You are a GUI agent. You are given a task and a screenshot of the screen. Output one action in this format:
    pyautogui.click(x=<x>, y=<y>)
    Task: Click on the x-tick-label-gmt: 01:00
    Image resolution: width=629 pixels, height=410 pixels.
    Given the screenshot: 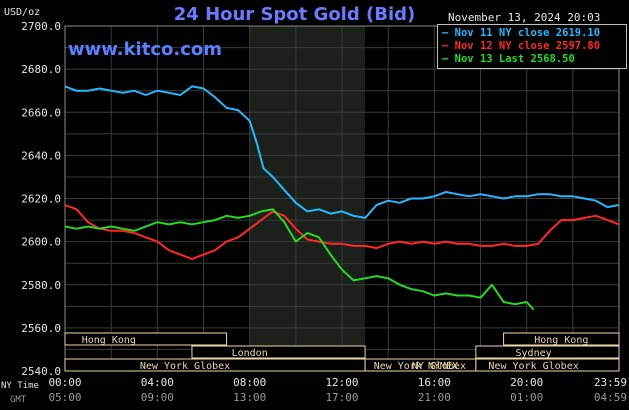 What is the action you would take?
    pyautogui.click(x=526, y=397)
    